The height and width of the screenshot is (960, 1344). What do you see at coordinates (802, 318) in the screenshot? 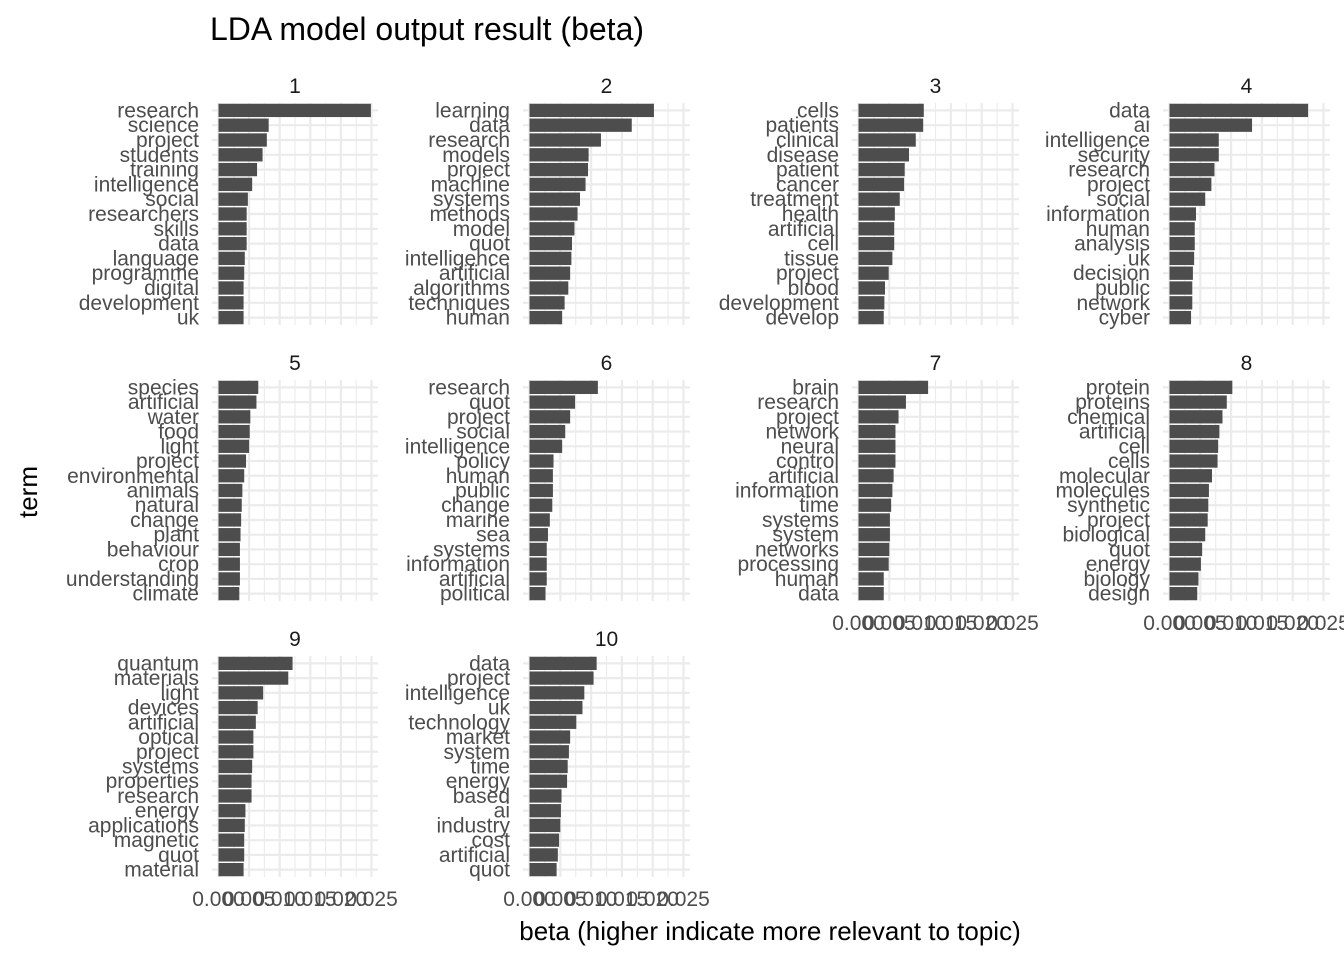
I see `term-label: develop` at bounding box center [802, 318].